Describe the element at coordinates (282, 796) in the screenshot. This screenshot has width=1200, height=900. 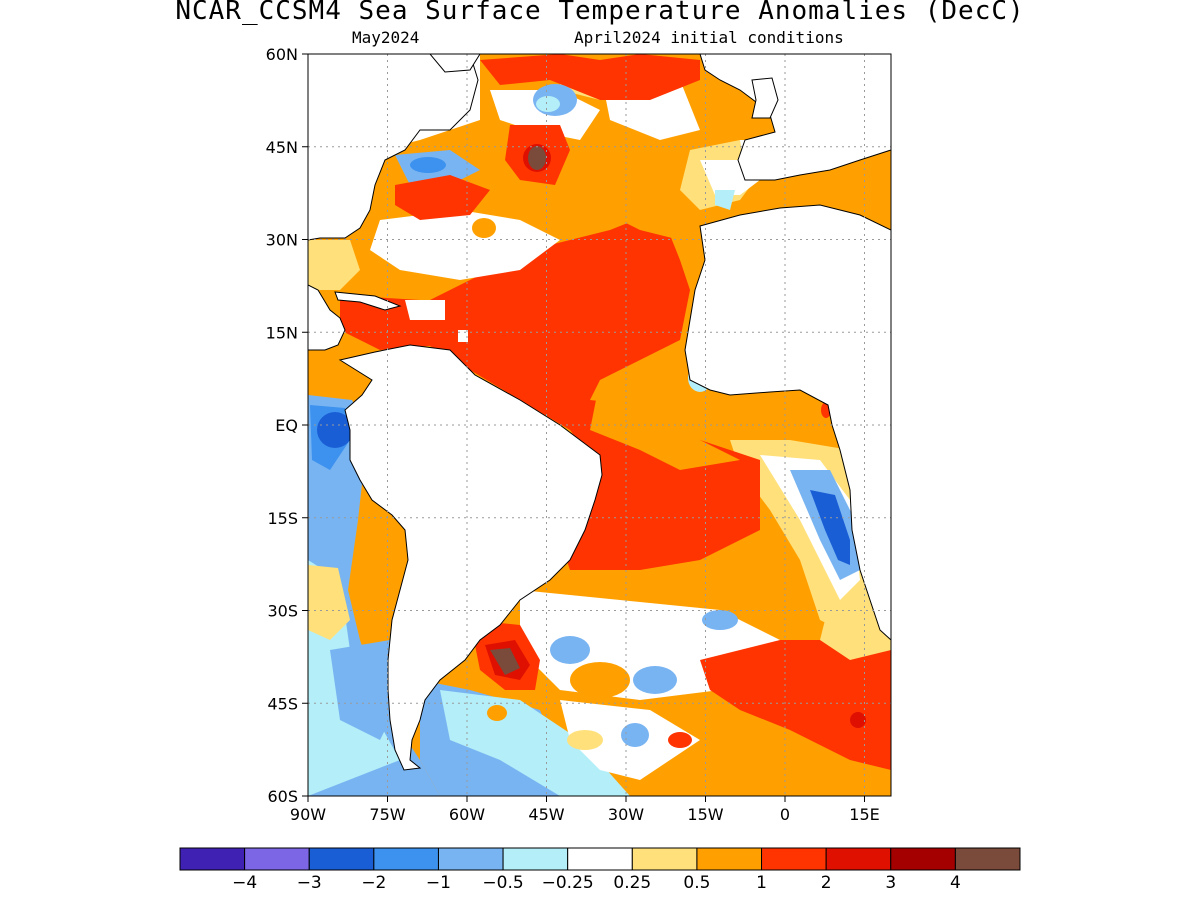
I see `lat-tick-label: 60S` at that location.